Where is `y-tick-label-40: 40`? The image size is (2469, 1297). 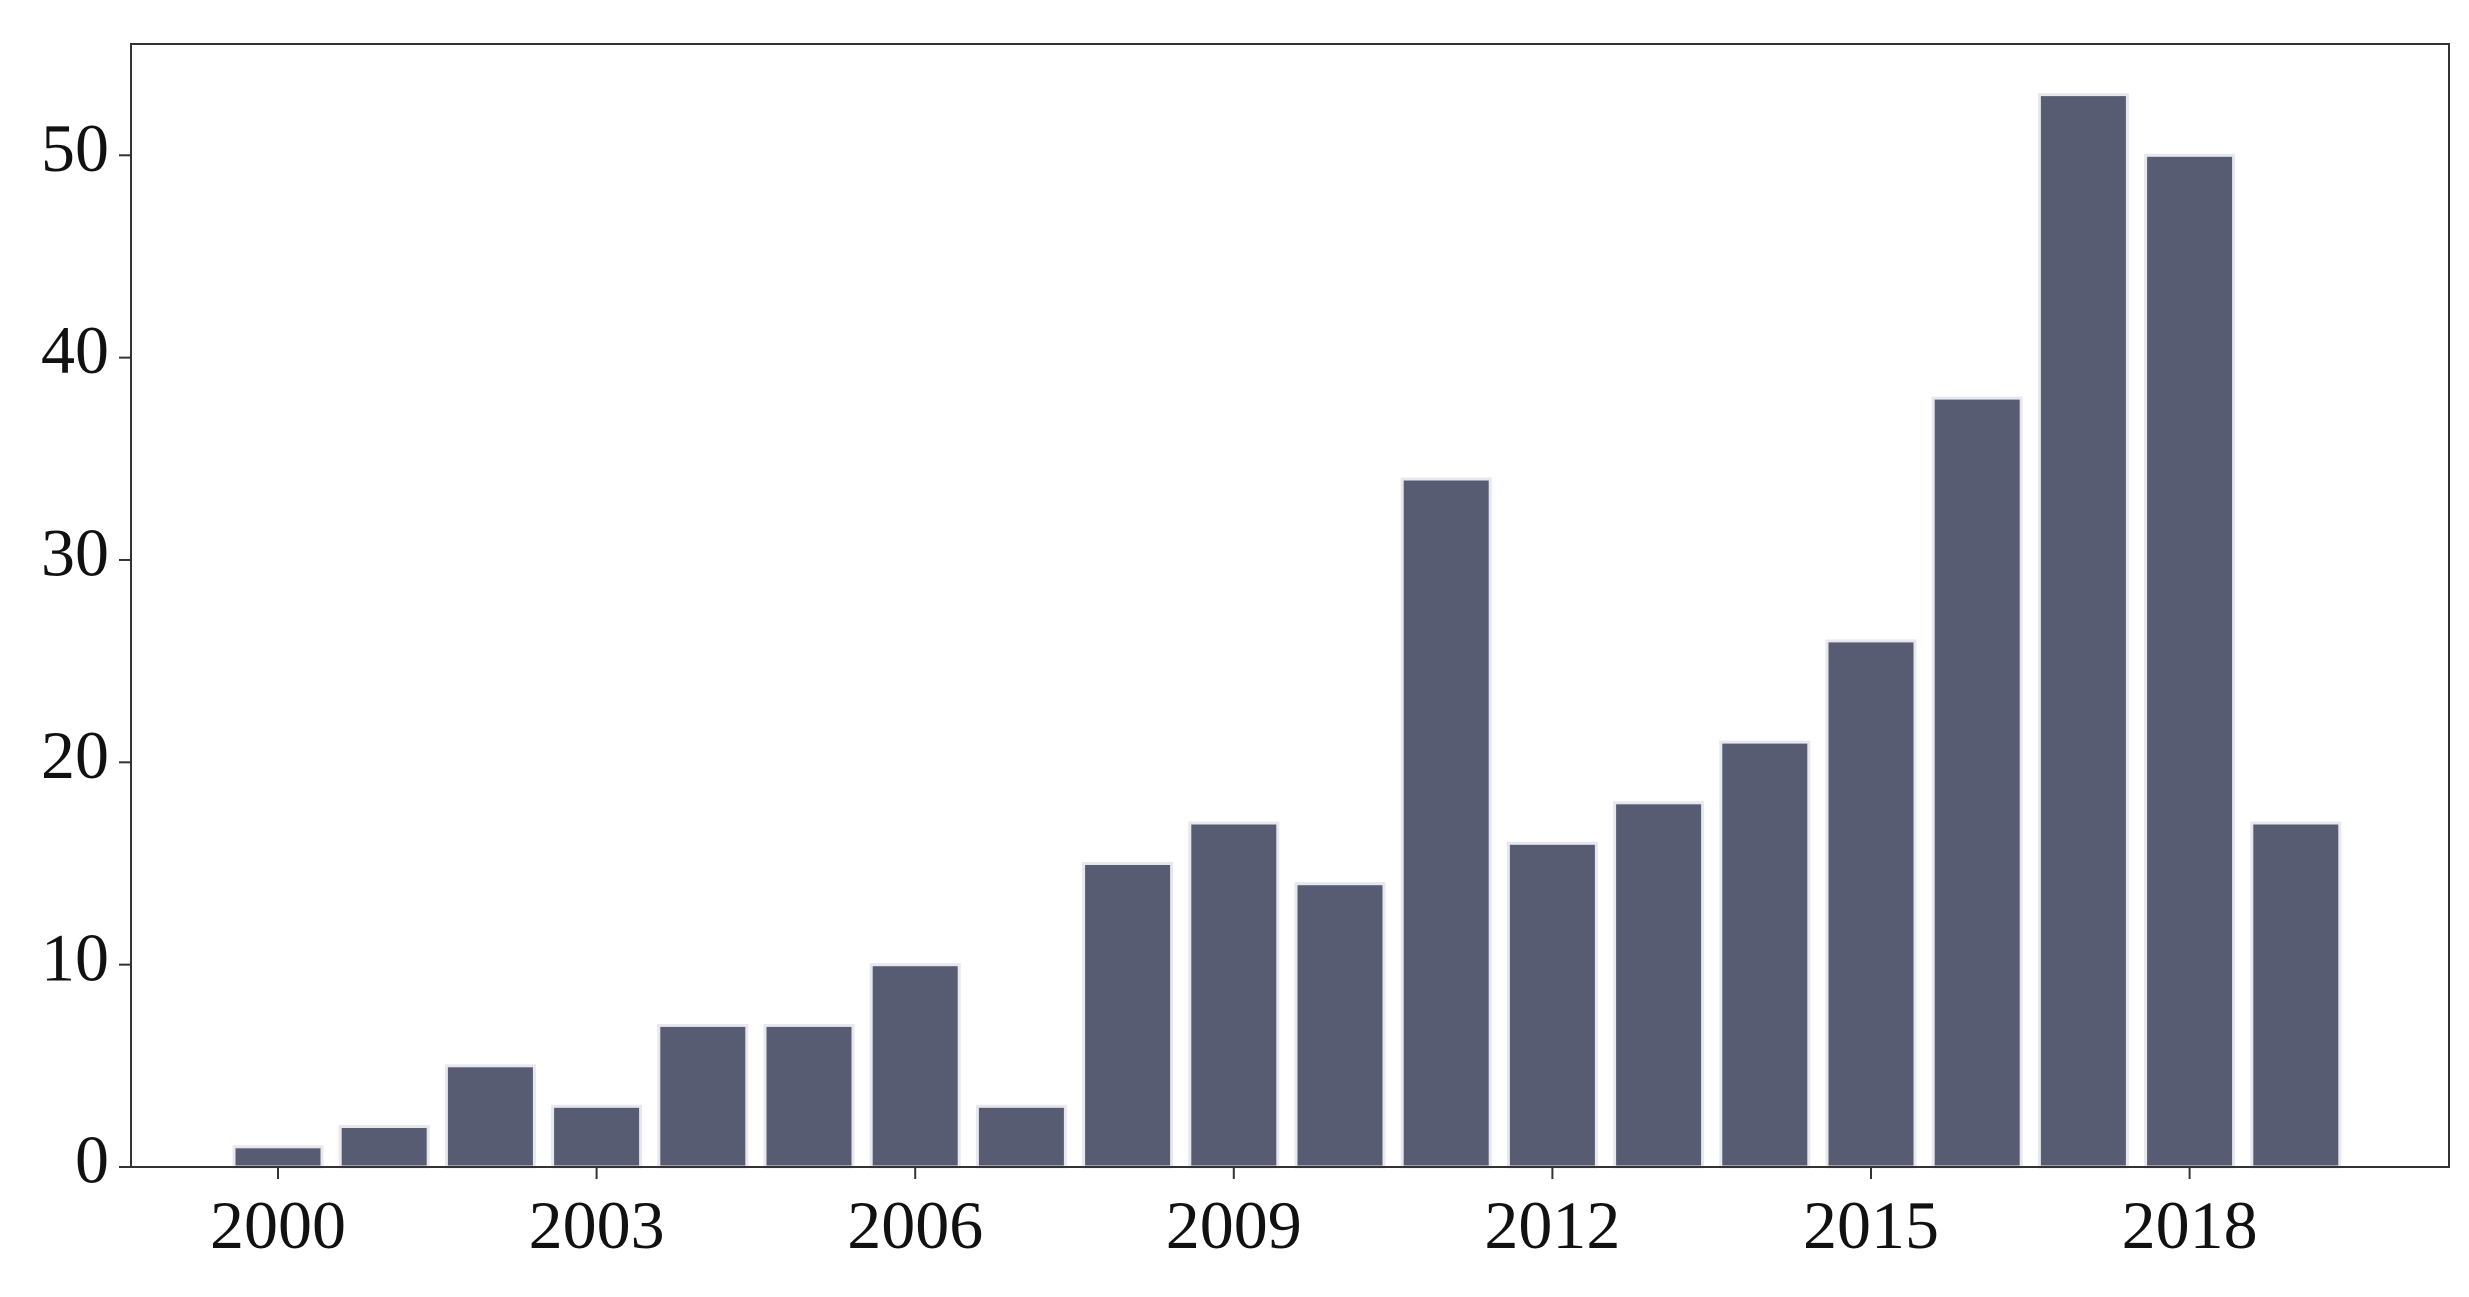
y-tick-label-40: 40 is located at coordinates (75, 350).